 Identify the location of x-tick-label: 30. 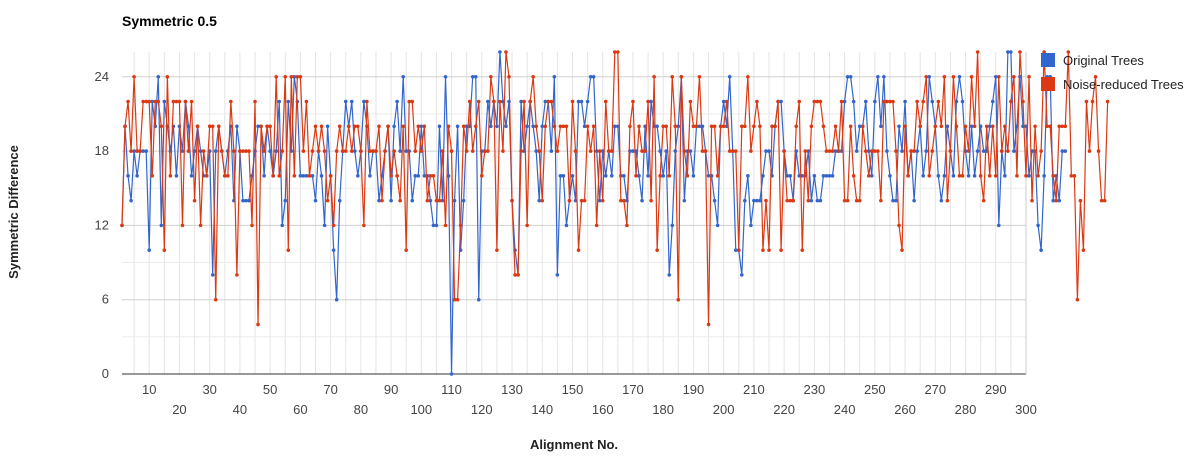
(209, 389).